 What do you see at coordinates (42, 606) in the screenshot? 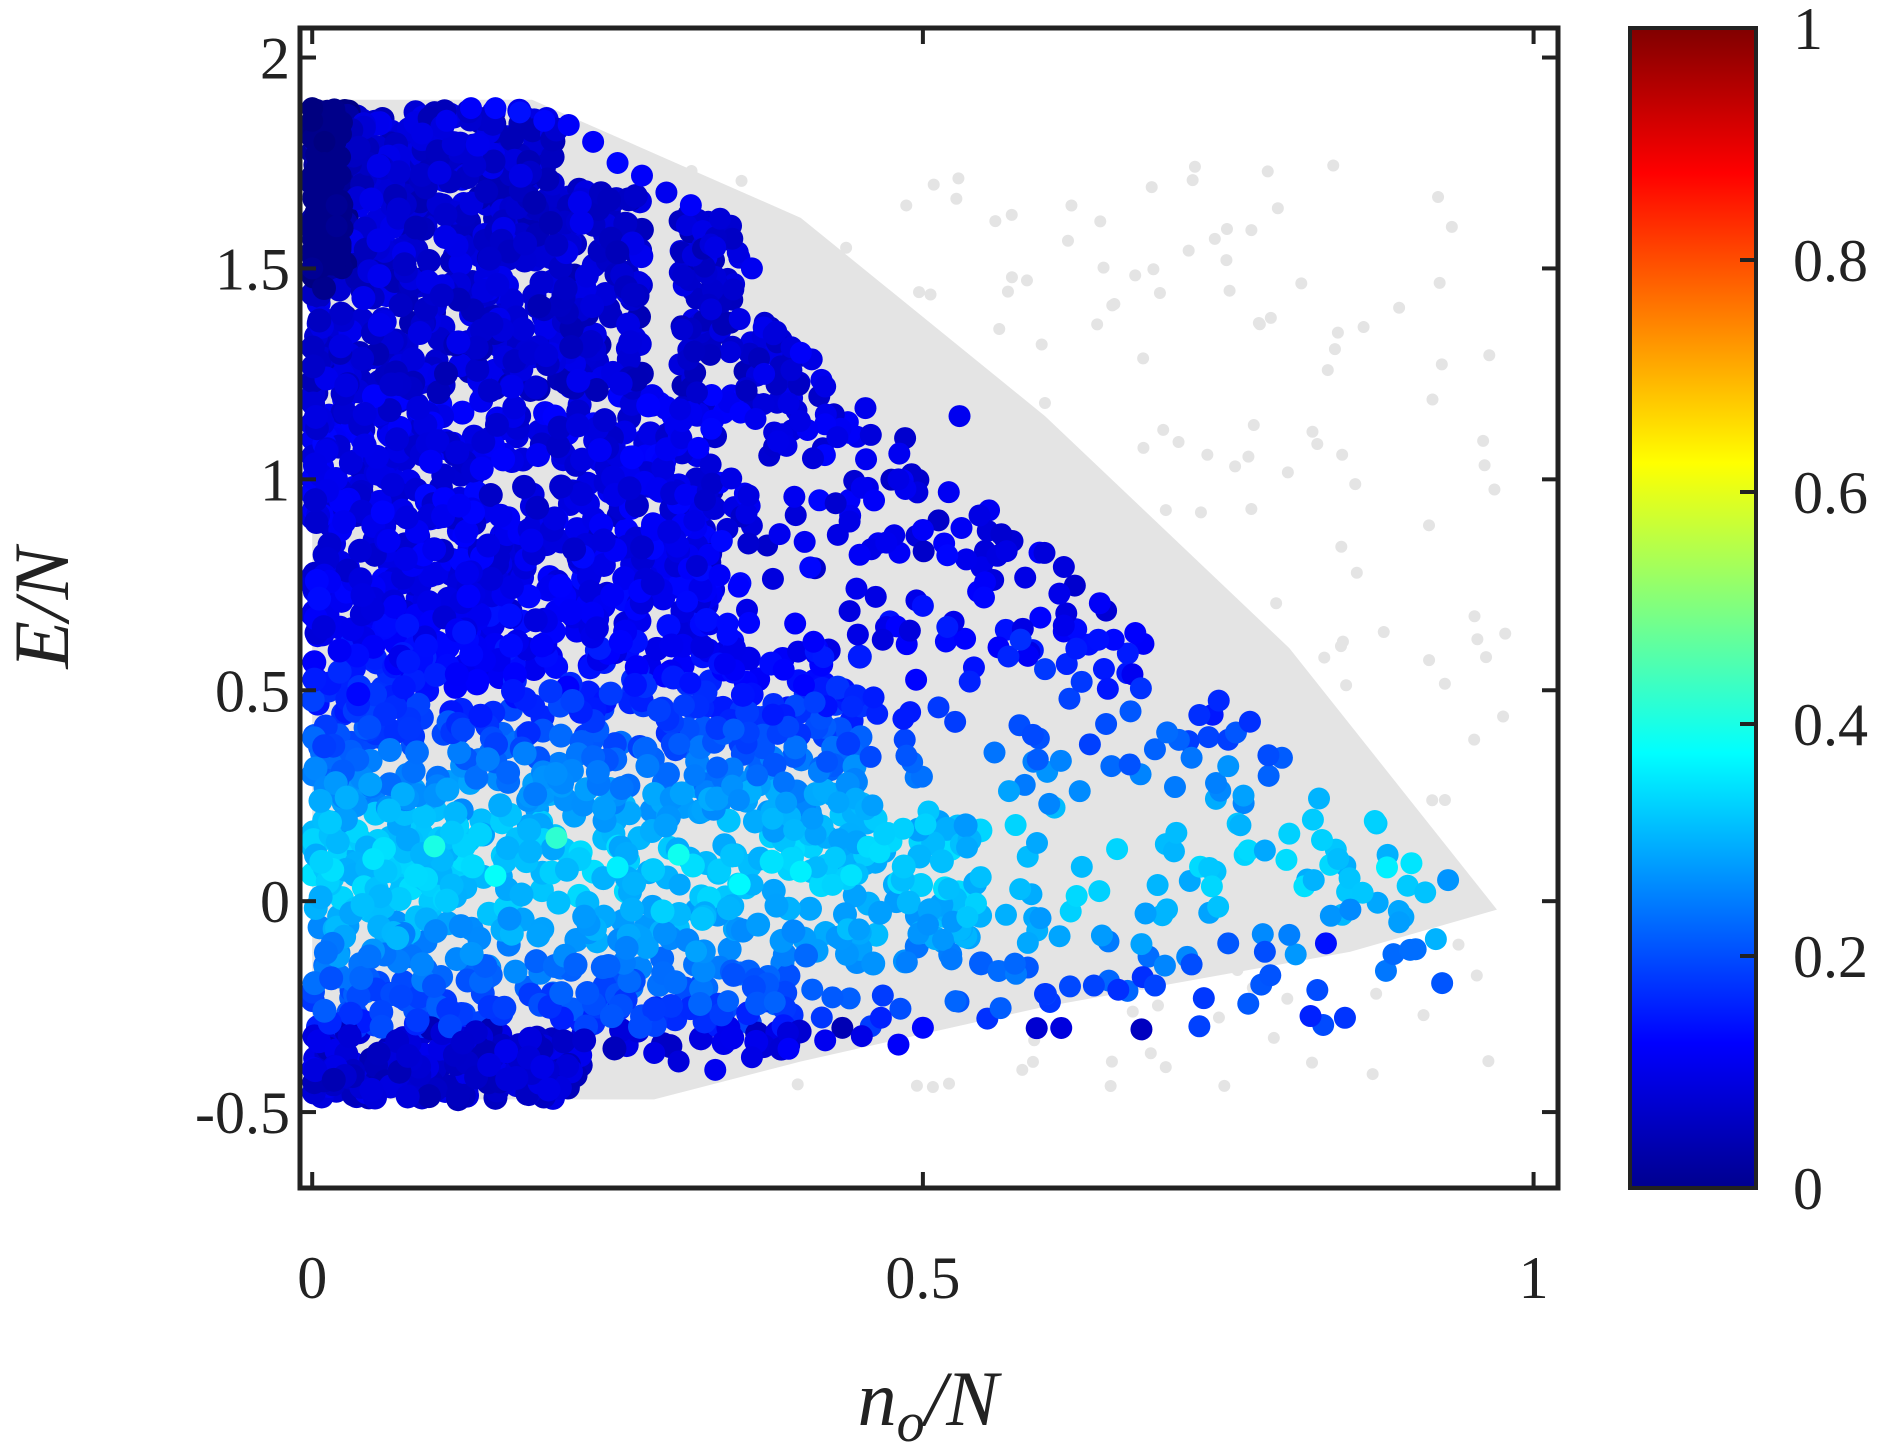
I see `y-axis-title: E/N` at bounding box center [42, 606].